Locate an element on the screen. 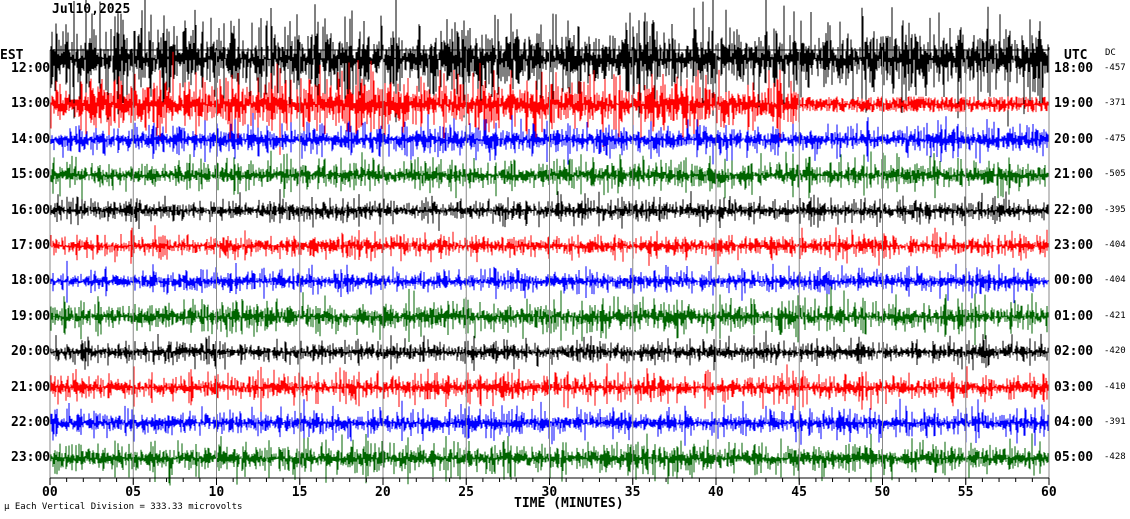  utc-hour-label: 18:00 is located at coordinates (1074, 68).